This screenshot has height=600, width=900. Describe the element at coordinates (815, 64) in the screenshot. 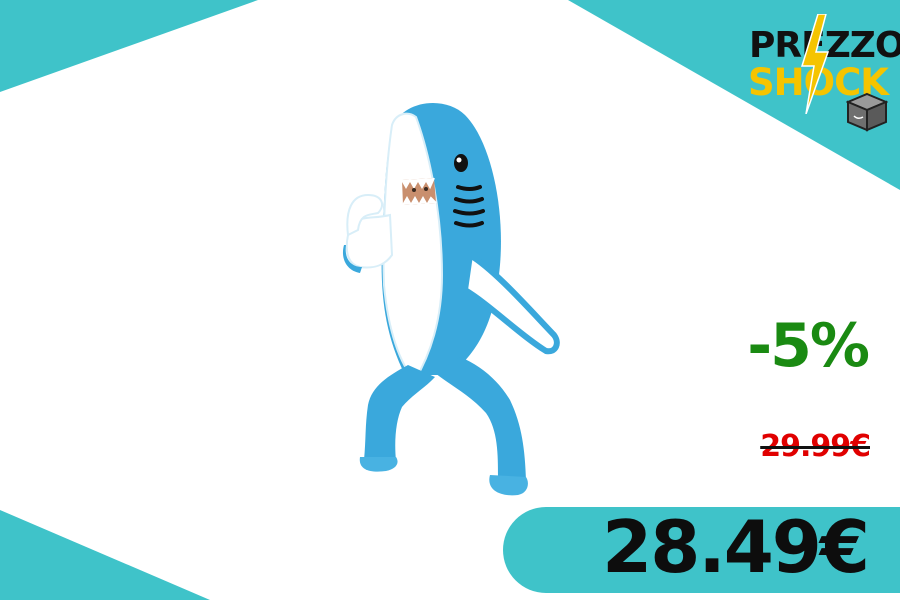

I see `lightning-bolt-icon` at that location.